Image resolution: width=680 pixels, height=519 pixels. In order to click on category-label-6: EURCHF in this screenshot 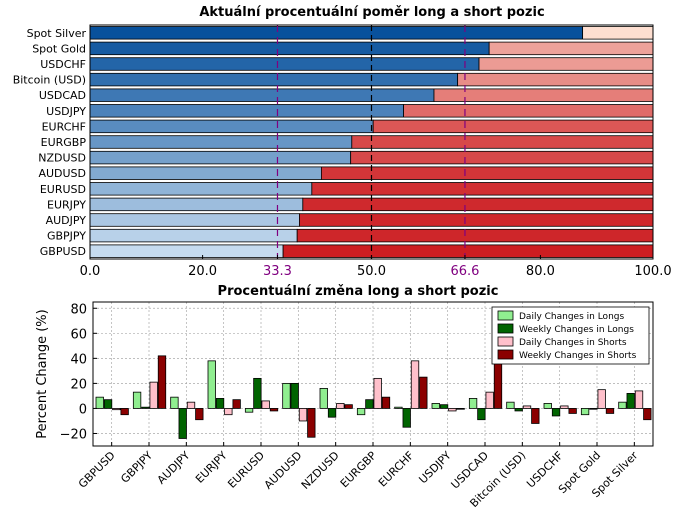, I will do `click(64, 126)`.